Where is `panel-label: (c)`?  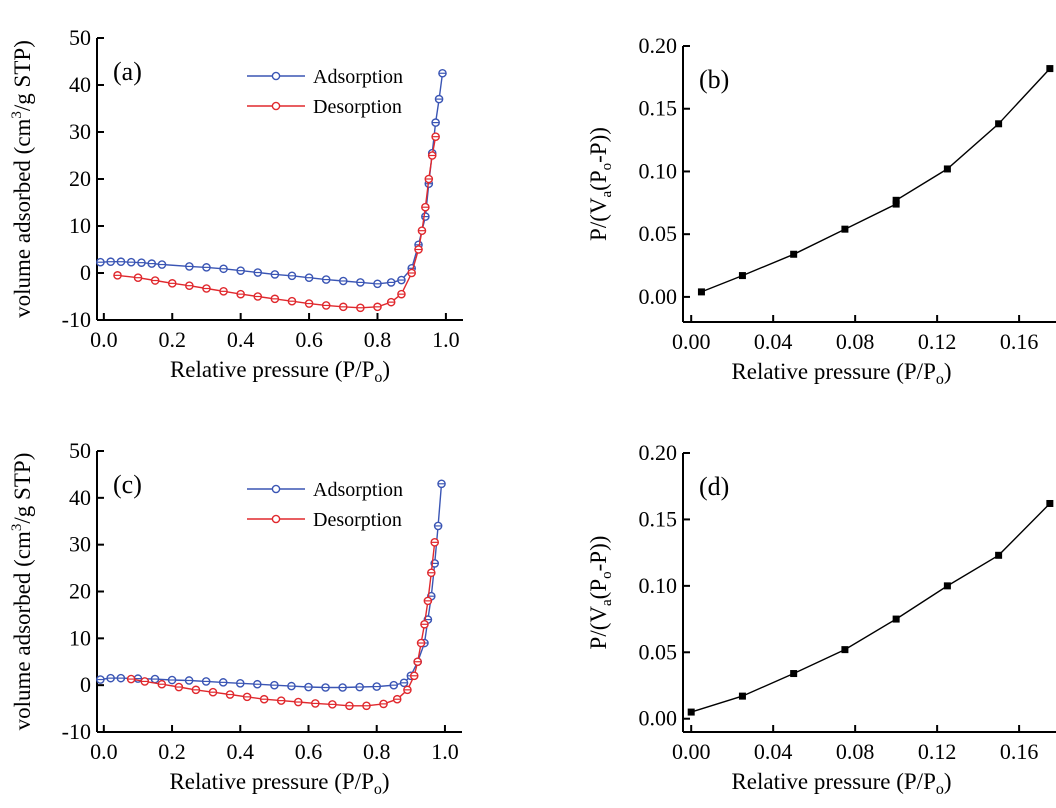 panel-label: (c) is located at coordinates (127, 484).